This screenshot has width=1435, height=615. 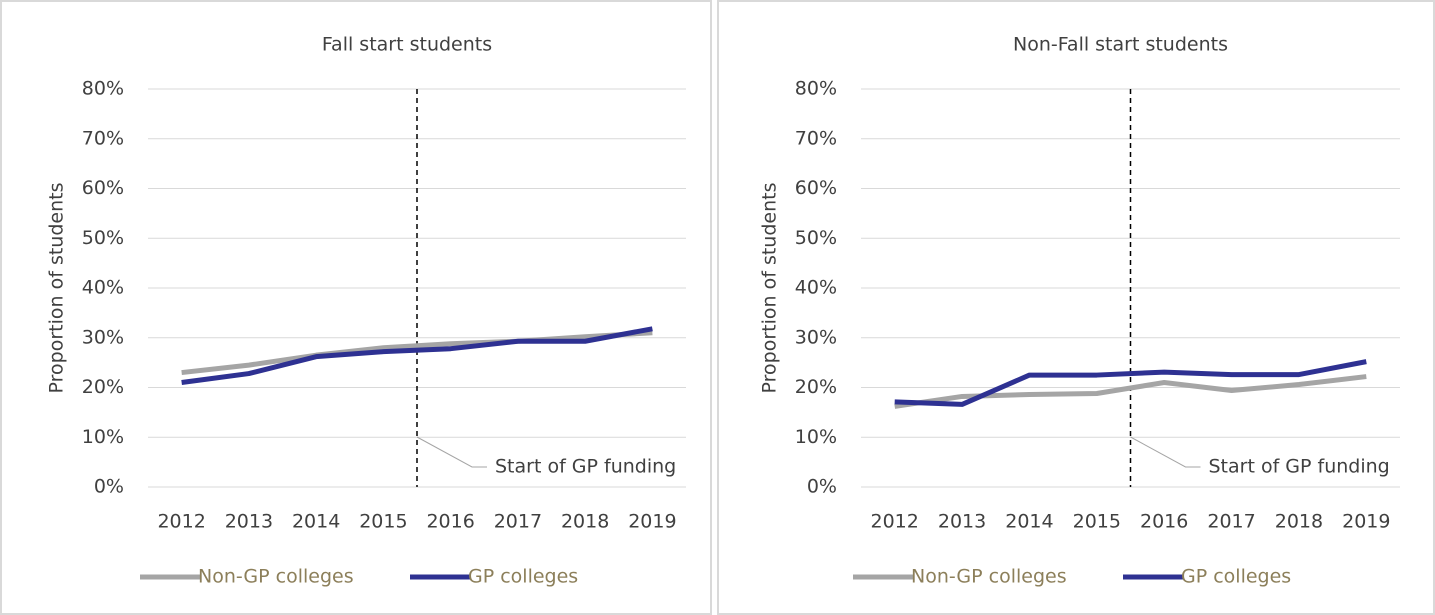 What do you see at coordinates (407, 45) in the screenshot?
I see `chart-title: Fall start students` at bounding box center [407, 45].